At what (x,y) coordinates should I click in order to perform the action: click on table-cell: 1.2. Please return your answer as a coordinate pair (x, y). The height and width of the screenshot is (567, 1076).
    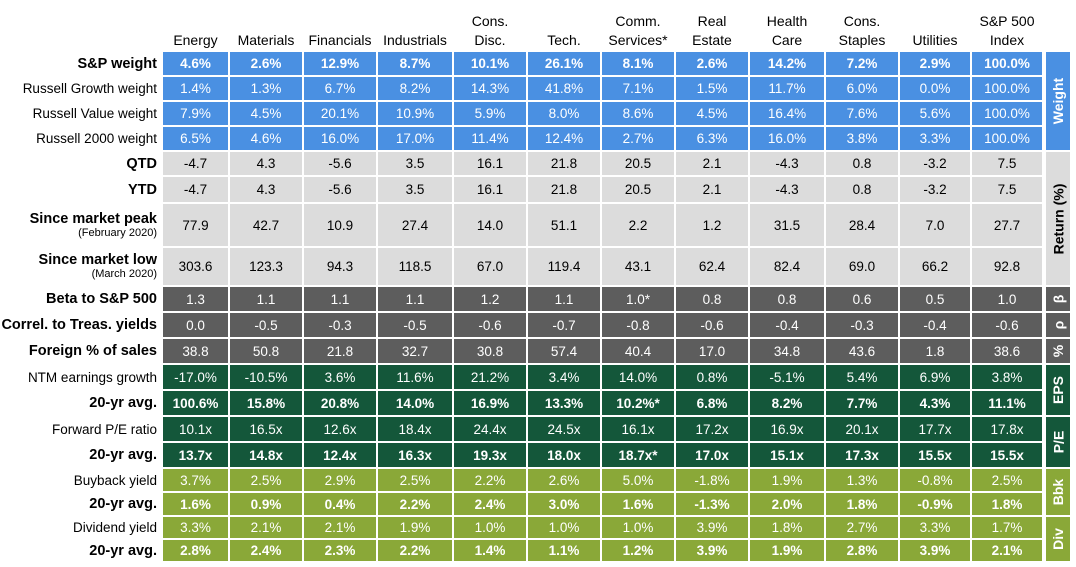
    Looking at the image, I should click on (490, 299).